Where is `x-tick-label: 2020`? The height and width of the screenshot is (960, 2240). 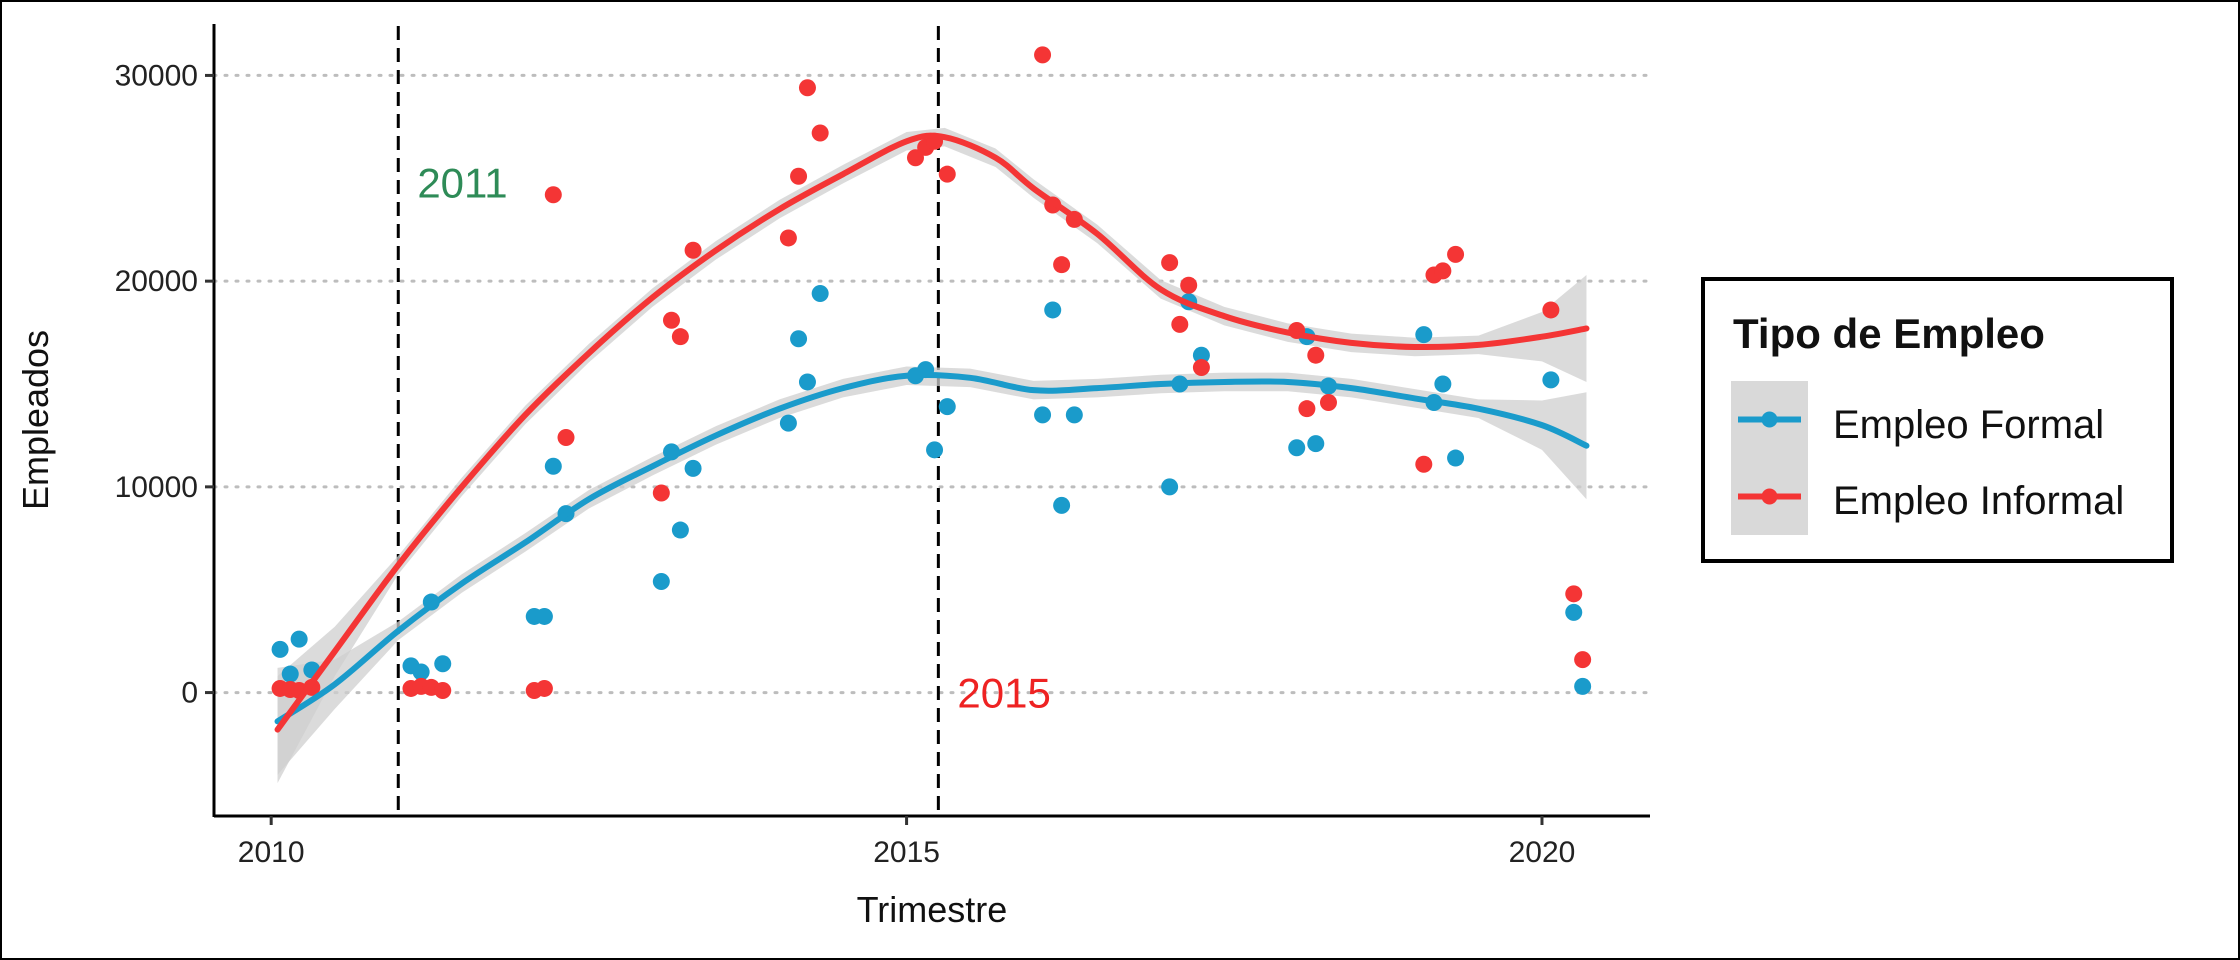 x-tick-label: 2020 is located at coordinates (1542, 852).